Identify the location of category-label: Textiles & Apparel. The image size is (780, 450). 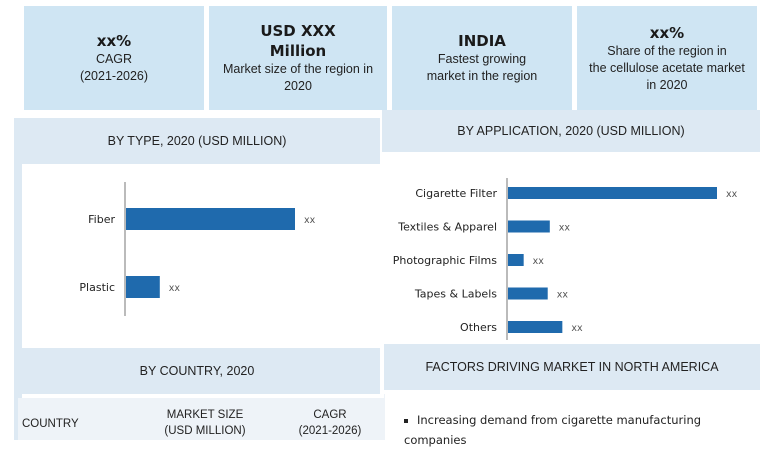
(447, 227).